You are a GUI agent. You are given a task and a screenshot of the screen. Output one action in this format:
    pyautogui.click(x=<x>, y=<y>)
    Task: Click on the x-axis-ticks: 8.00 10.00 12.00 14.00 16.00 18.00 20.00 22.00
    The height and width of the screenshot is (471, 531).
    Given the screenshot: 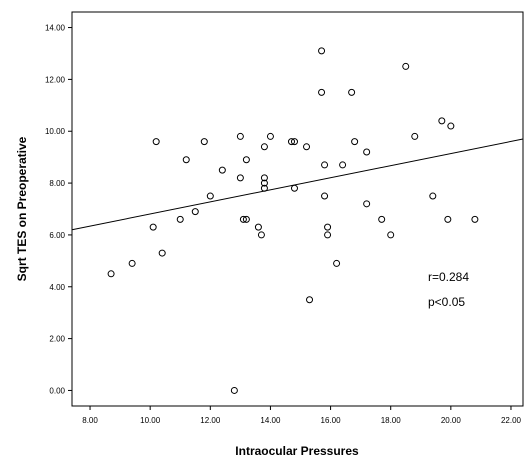 What is the action you would take?
    pyautogui.click(x=302, y=415)
    